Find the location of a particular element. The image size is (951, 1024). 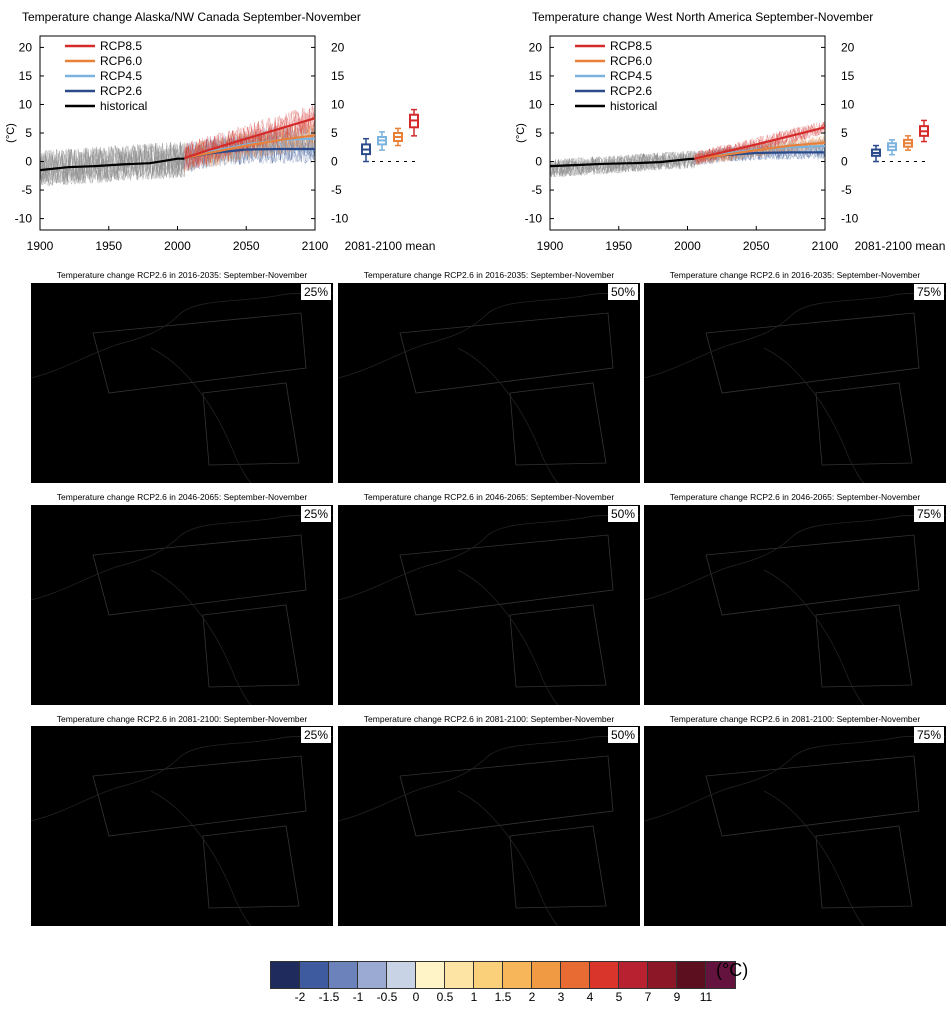

colorbar-tick-label: 0 is located at coordinates (416, 997).